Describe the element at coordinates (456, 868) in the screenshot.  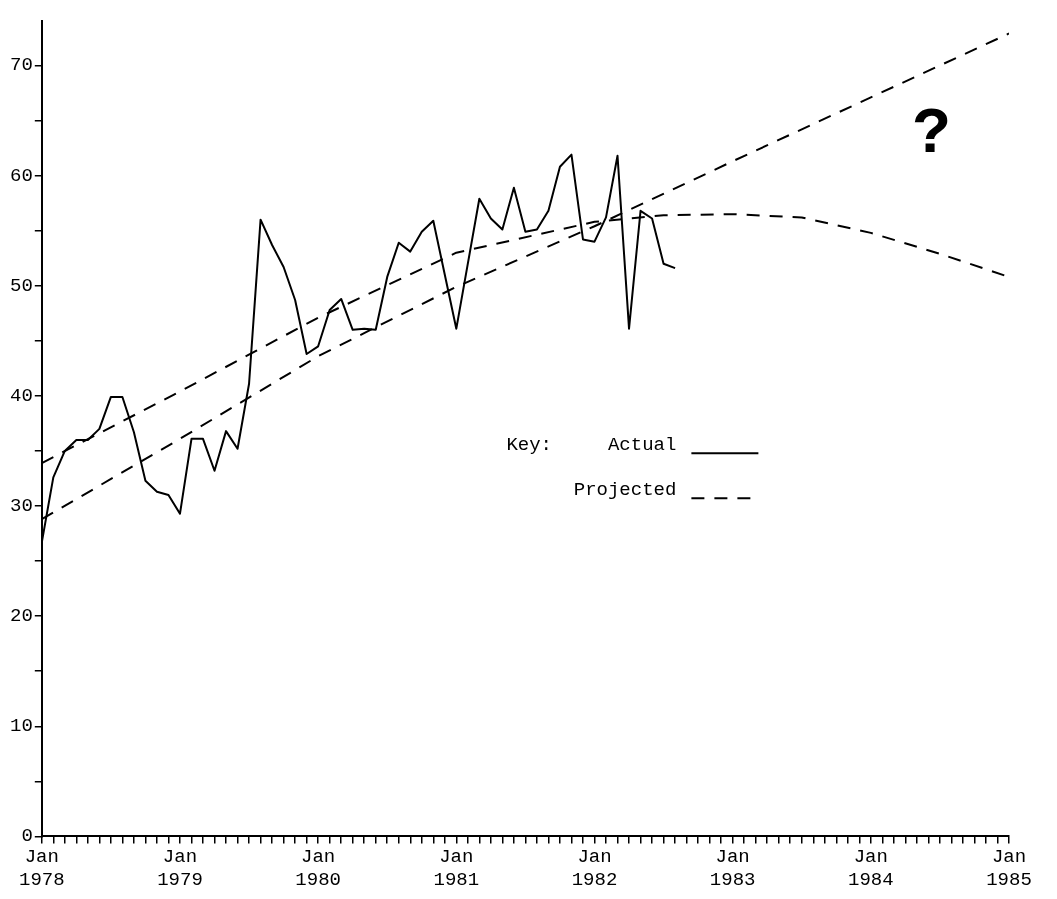
I see `x-tick-label: Jan 1981` at that location.